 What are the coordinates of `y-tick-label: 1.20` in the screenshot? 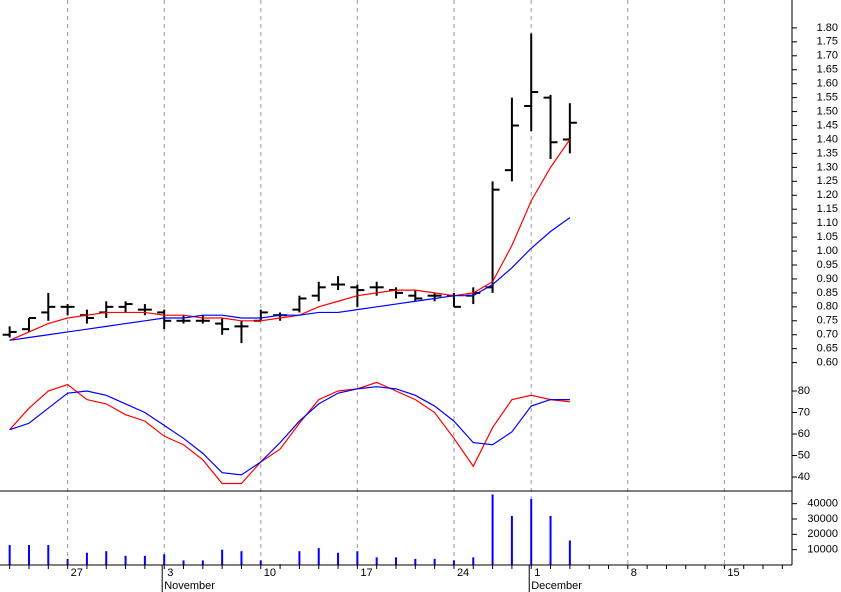 It's located at (827, 195).